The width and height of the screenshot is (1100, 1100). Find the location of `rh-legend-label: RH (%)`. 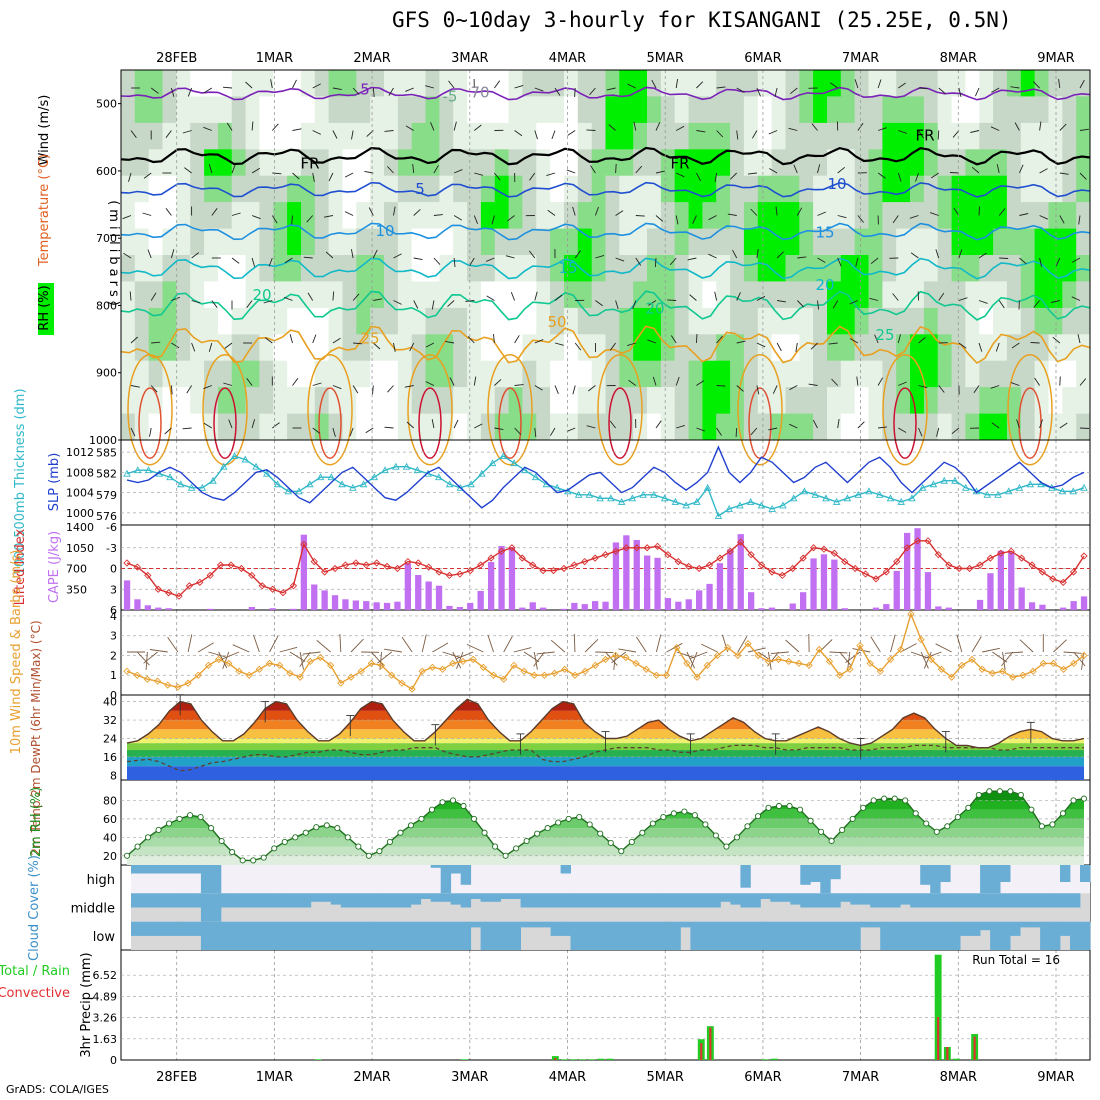

rh-legend-label: RH (%) is located at coordinates (44, 307).